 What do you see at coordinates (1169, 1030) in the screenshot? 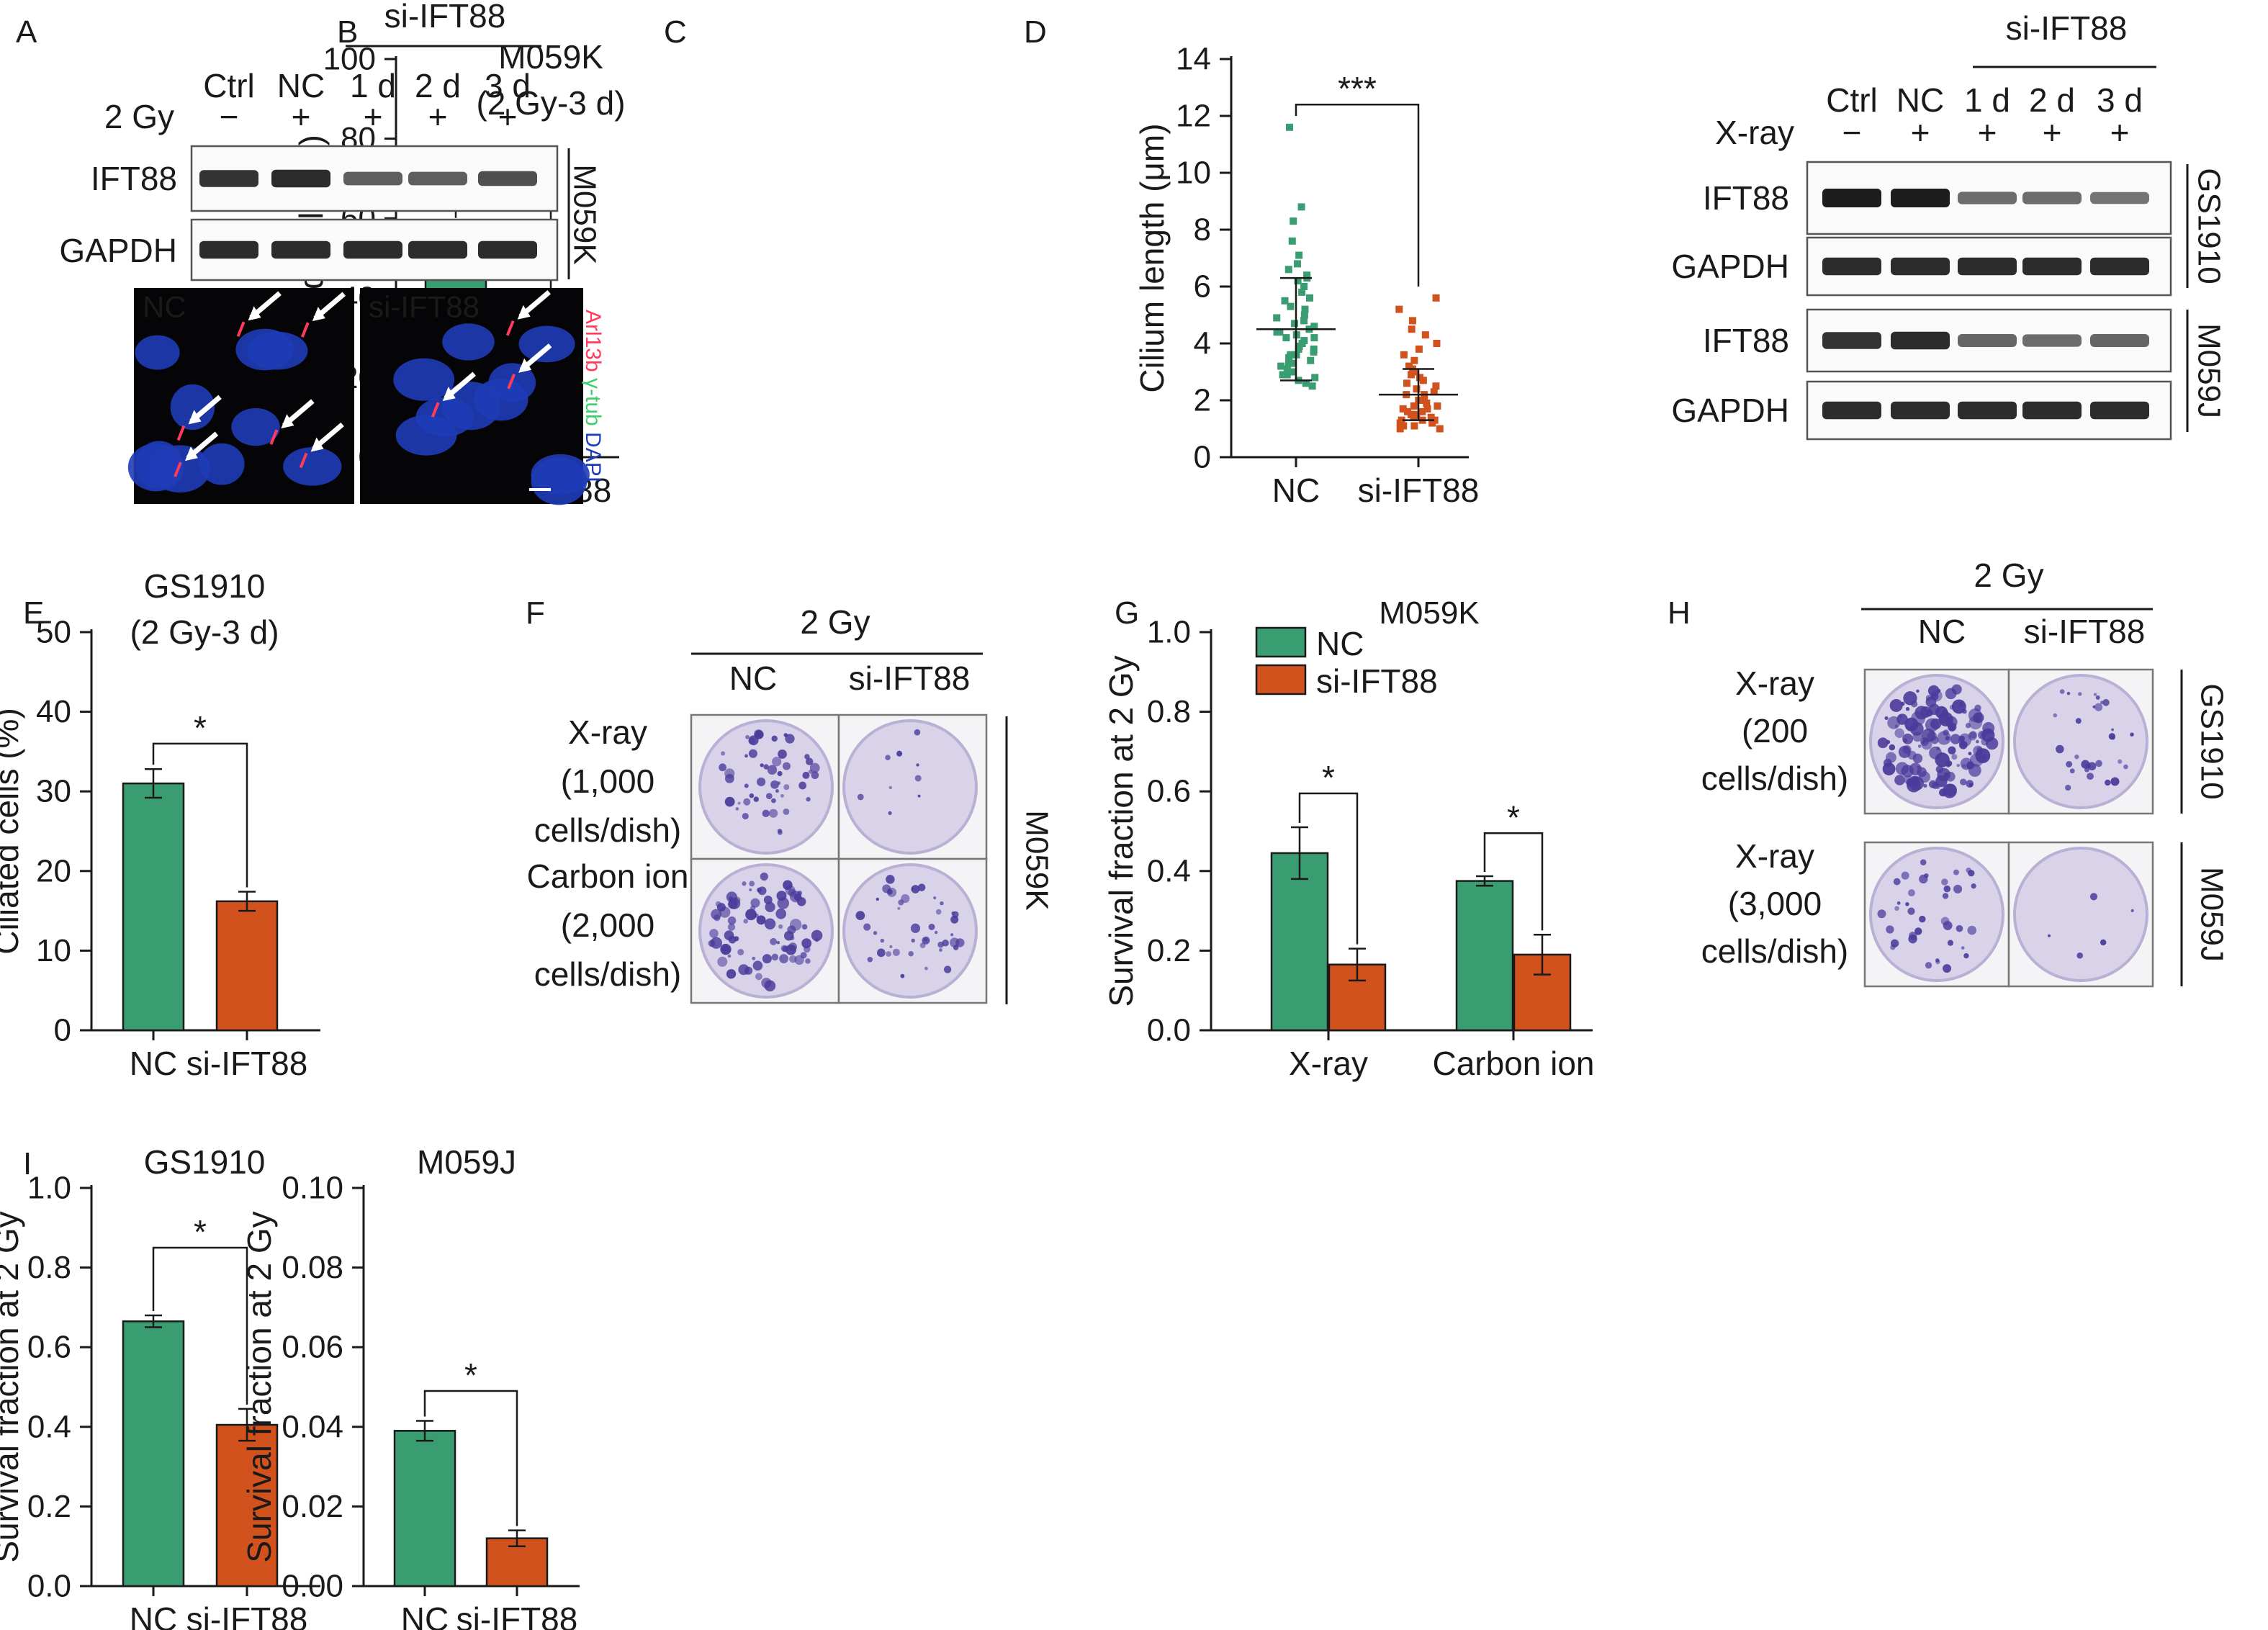
I see `y-tick-label: 0.0` at bounding box center [1169, 1030].